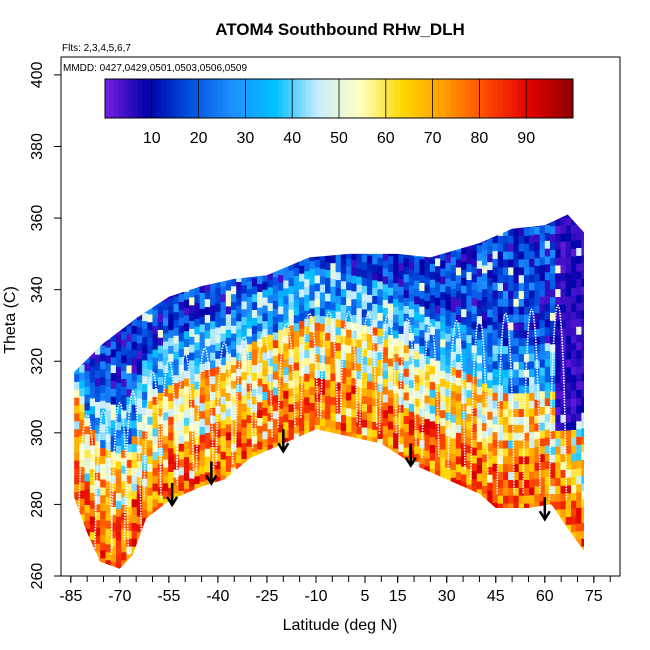 The width and height of the screenshot is (650, 650). Describe the element at coordinates (292, 138) in the screenshot. I see `colorbar-tick-label: 40` at that location.